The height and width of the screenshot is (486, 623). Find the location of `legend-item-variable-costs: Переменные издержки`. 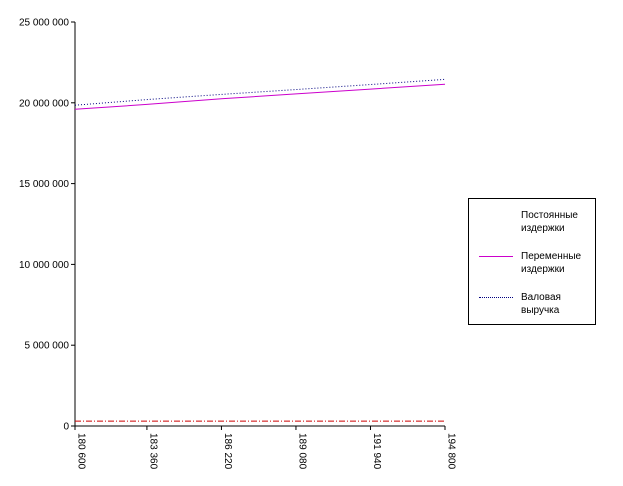

legend-item-variable-costs: Переменные издержки is located at coordinates (532, 268).